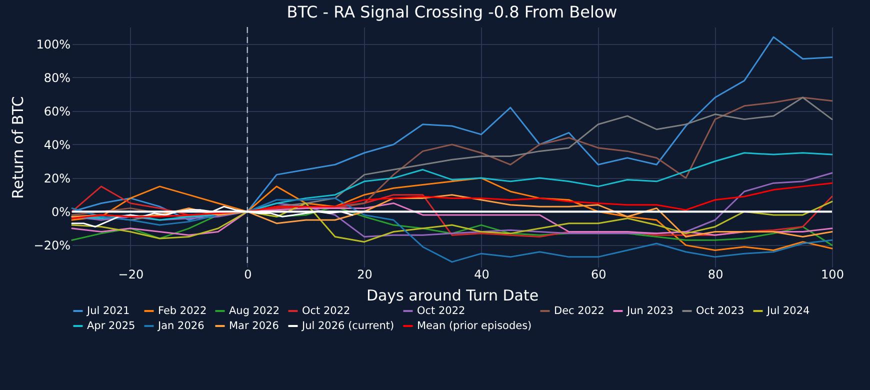 The image size is (870, 390). Describe the element at coordinates (832, 275) in the screenshot. I see `x-tick-label: 100` at that location.